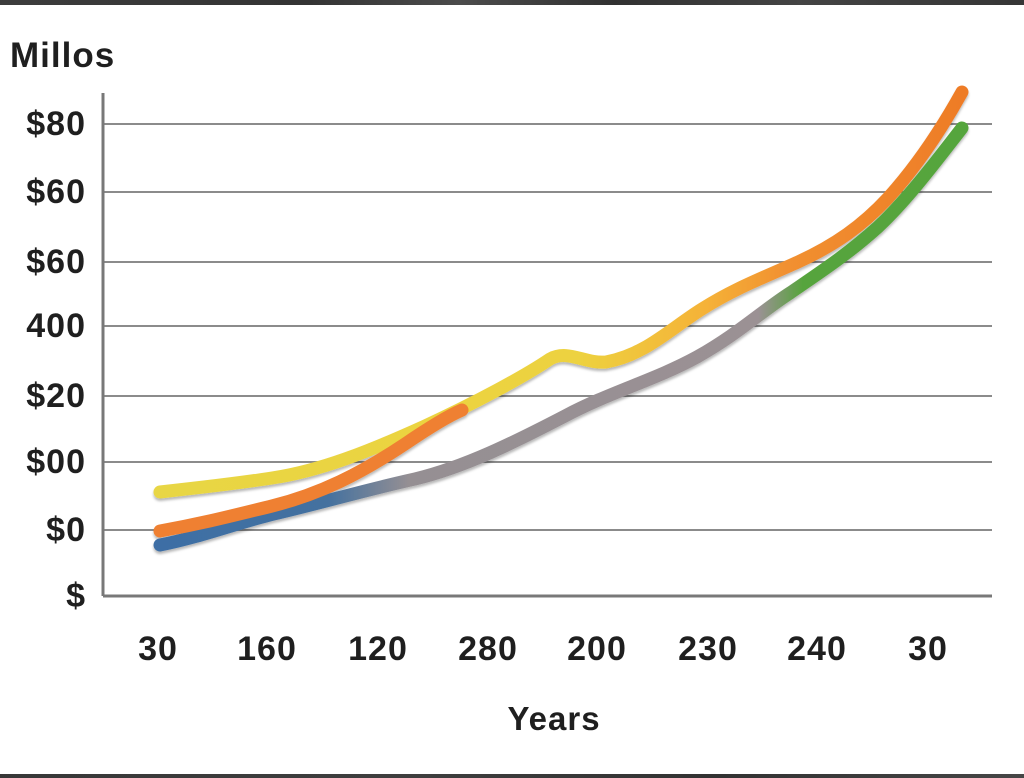  What do you see at coordinates (56, 326) in the screenshot?
I see `y-axis-tick-label: 400` at bounding box center [56, 326].